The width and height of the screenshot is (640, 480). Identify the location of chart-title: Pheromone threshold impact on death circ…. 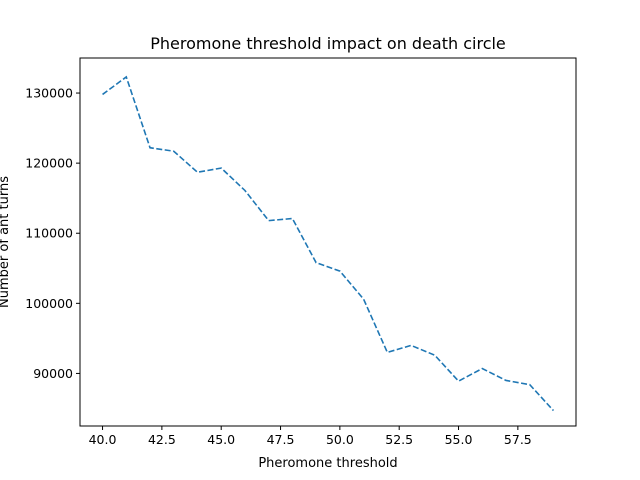
(328, 43).